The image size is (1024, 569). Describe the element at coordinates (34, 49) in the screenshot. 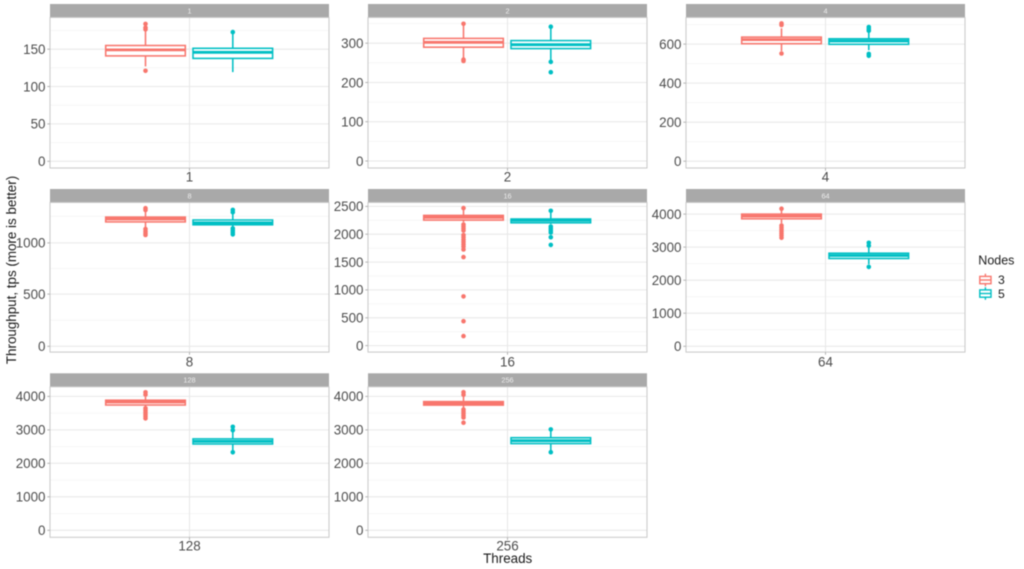

I see `svg-text: 150` at that location.